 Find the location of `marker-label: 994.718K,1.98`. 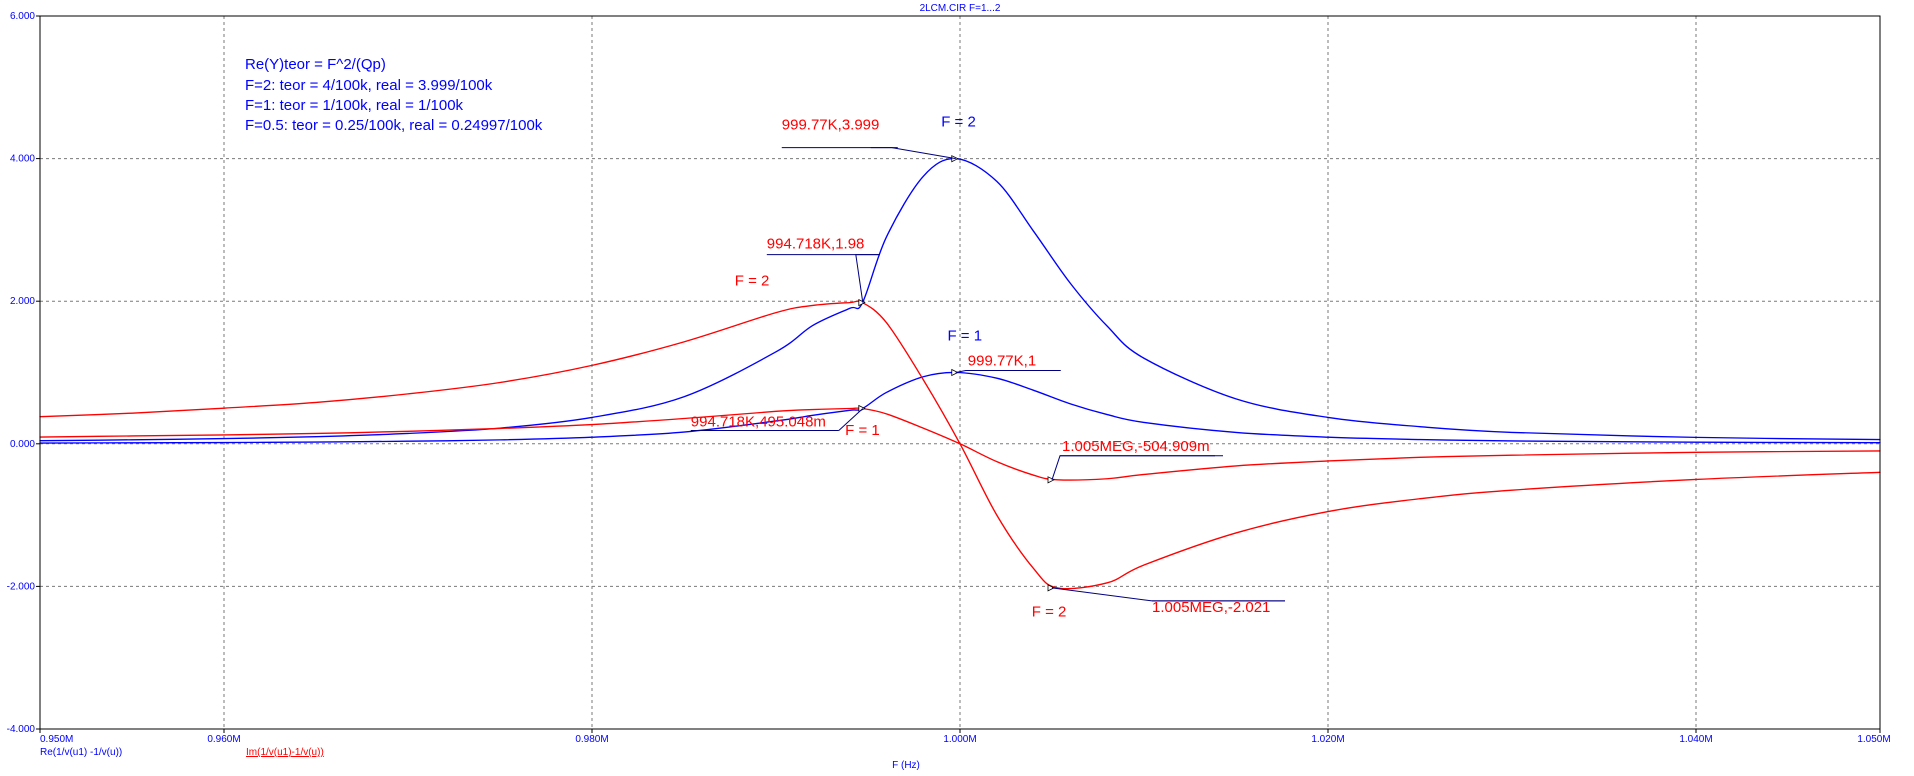

marker-label: 994.718K,1.98 is located at coordinates (816, 244).